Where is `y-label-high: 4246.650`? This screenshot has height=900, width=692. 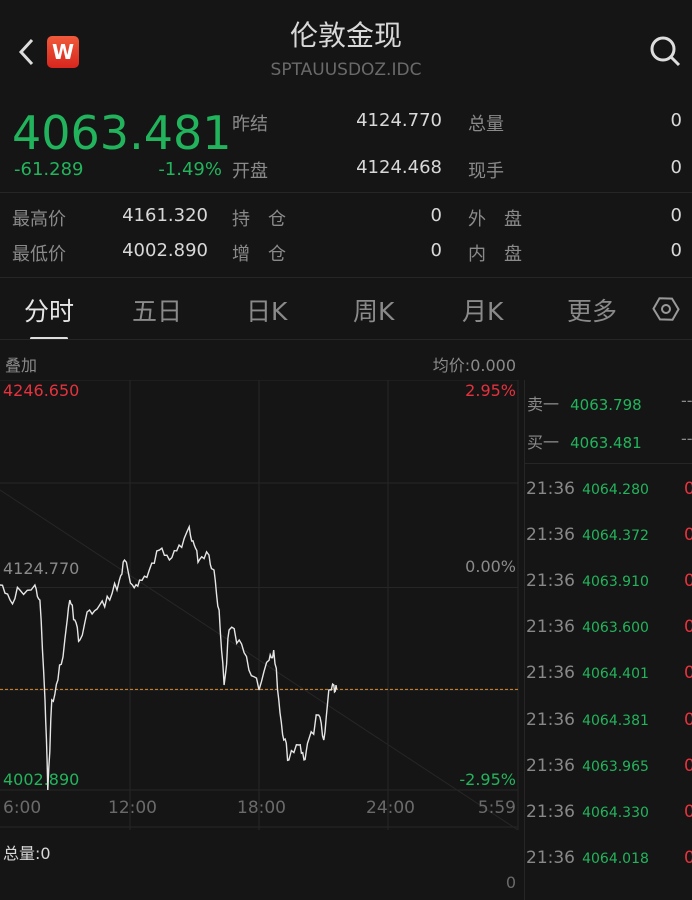 y-label-high: 4246.650 is located at coordinates (41, 390).